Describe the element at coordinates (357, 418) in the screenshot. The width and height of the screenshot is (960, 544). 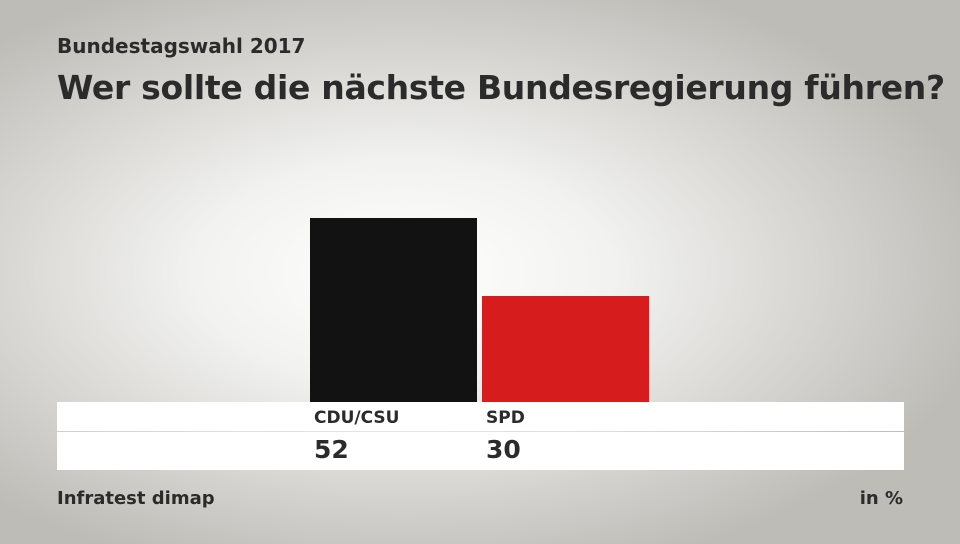
I see `category-label-cdu-csu: CDU/CSU` at that location.